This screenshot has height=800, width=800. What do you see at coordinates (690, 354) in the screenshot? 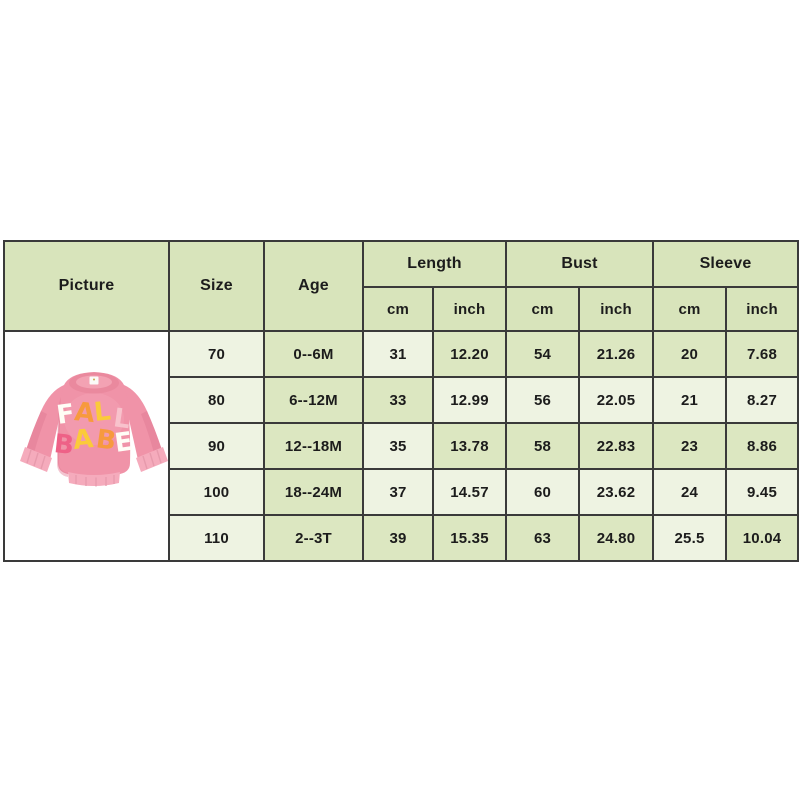
I see `cell-sleeve-cm: 20` at bounding box center [690, 354].